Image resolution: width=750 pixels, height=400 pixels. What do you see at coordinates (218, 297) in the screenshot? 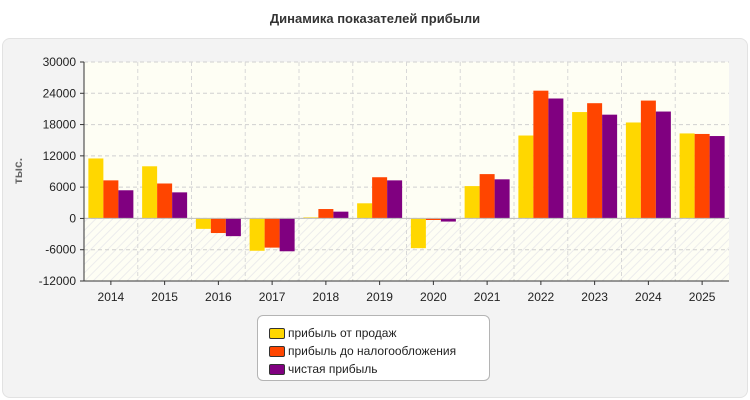
I see `x-tick-label: 2016` at bounding box center [218, 297].